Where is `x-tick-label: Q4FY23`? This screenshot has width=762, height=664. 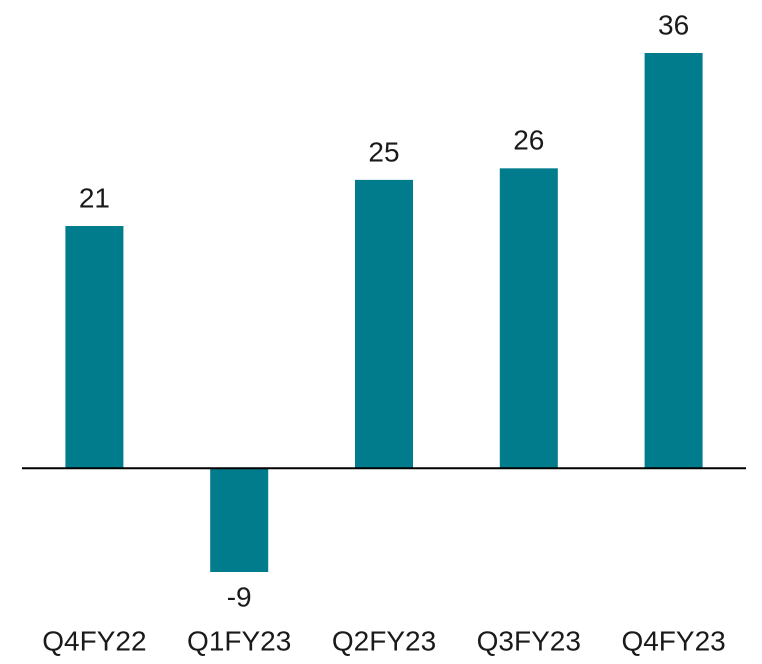
x-tick-label: Q4FY23 is located at coordinates (673, 640).